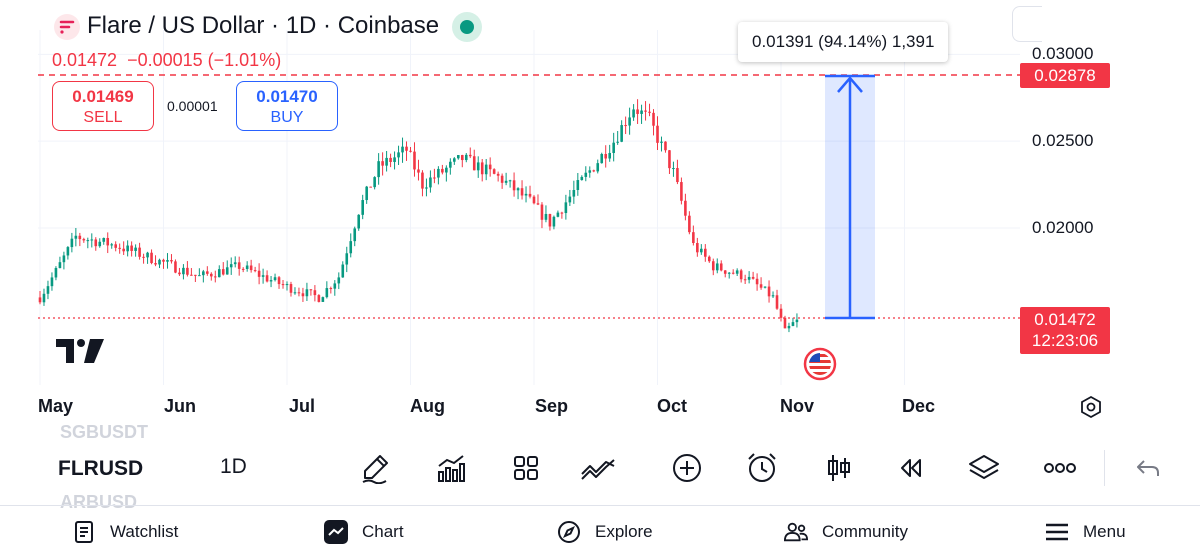 This screenshot has height=560, width=1200. Describe the element at coordinates (605, 532) in the screenshot. I see `nav-explore: Explore` at that location.